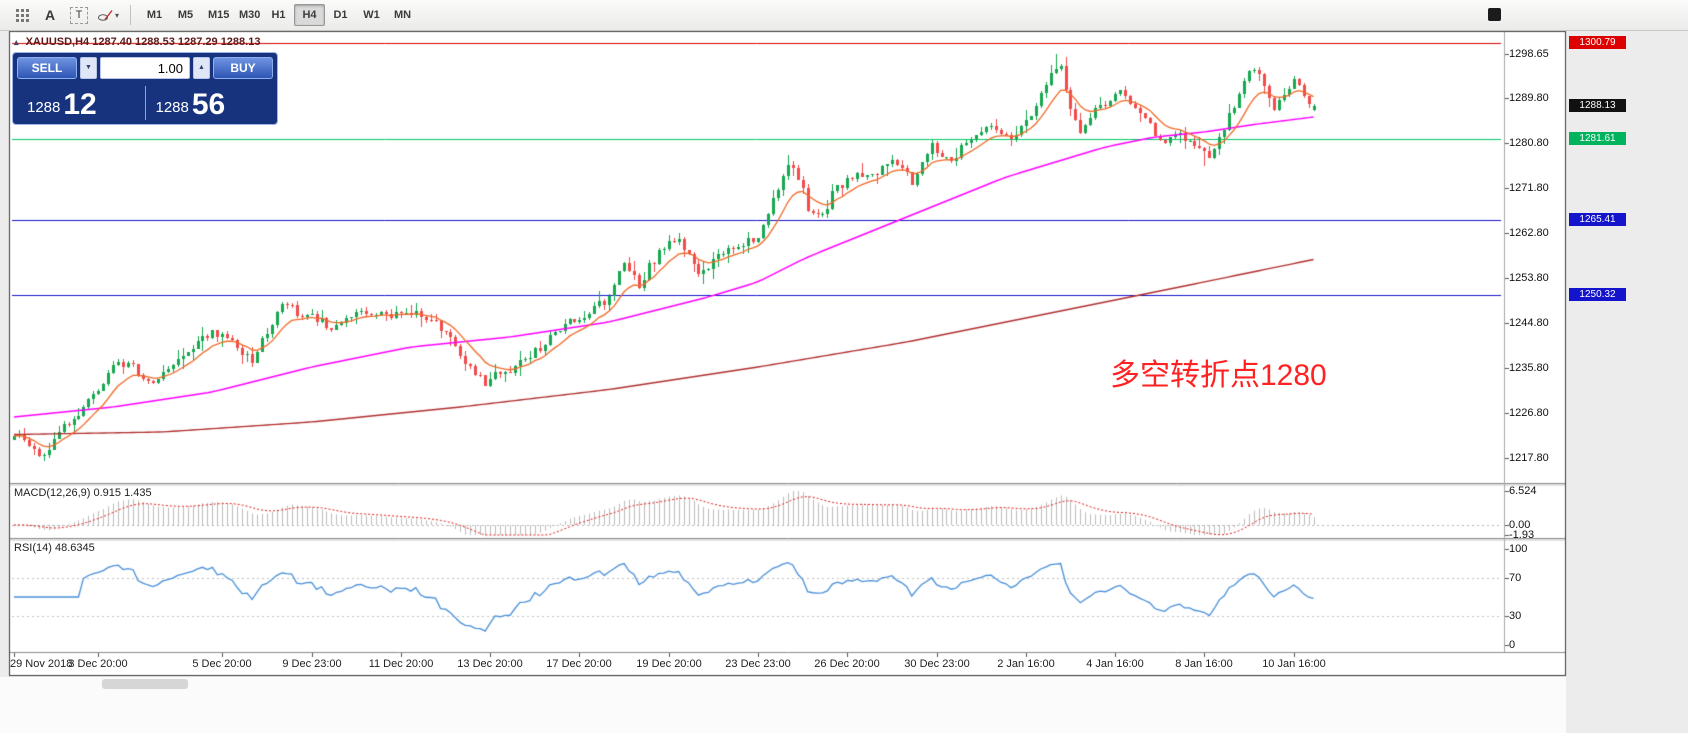 The image size is (1688, 733). I want to click on time-axis-label: 23 Dec 23:00, so click(758, 664).